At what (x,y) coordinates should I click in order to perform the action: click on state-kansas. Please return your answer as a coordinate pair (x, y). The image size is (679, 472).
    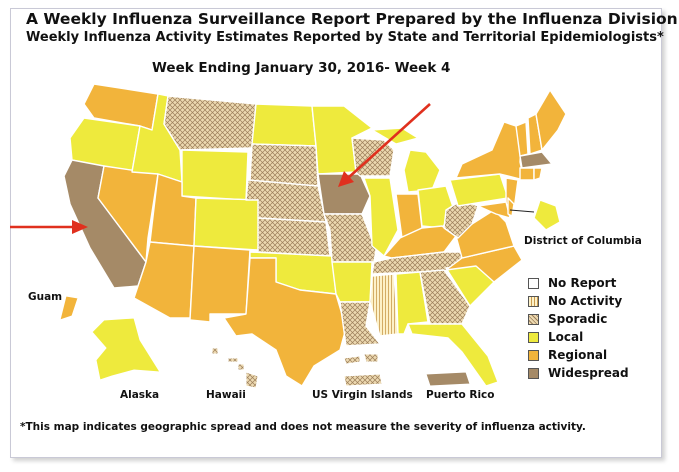
    Looking at the image, I should click on (294, 237).